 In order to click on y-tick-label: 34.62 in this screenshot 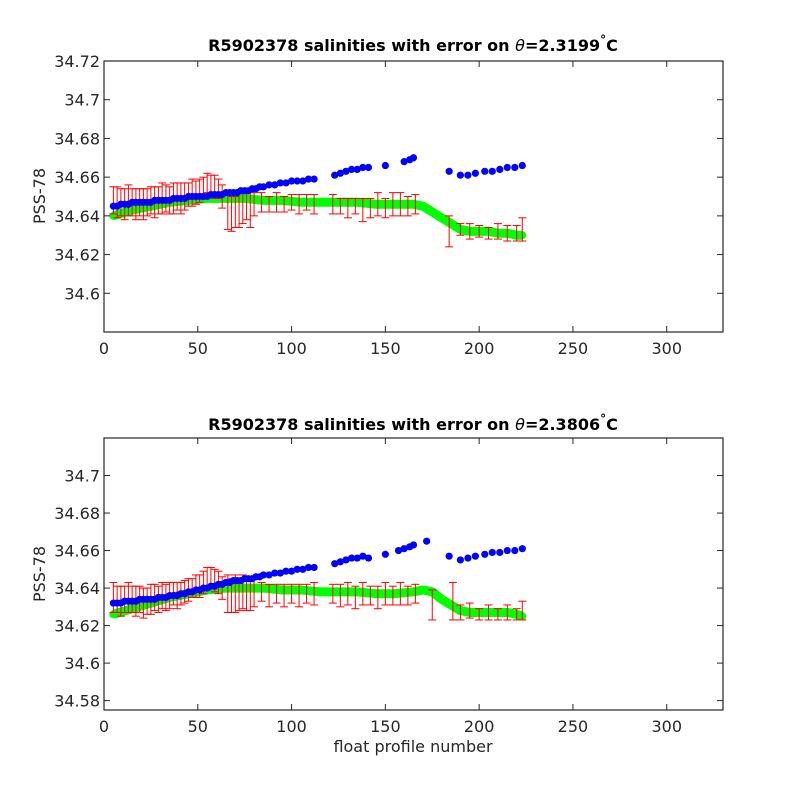, I will do `click(77, 255)`.